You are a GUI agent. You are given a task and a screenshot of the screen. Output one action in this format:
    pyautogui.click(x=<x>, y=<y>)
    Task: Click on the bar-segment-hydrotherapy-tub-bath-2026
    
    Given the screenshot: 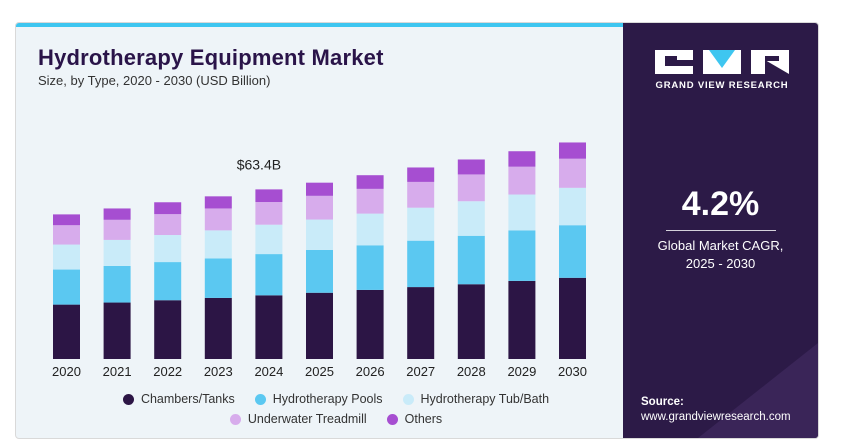 What is the action you would take?
    pyautogui.click(x=370, y=229)
    